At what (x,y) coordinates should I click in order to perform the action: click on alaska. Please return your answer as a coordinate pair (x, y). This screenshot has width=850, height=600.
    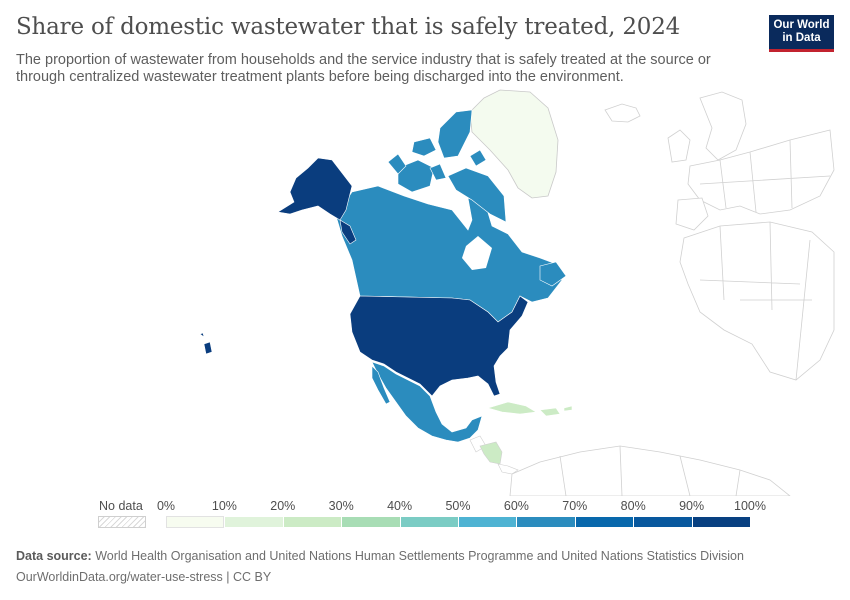
    Looking at the image, I should click on (315, 189).